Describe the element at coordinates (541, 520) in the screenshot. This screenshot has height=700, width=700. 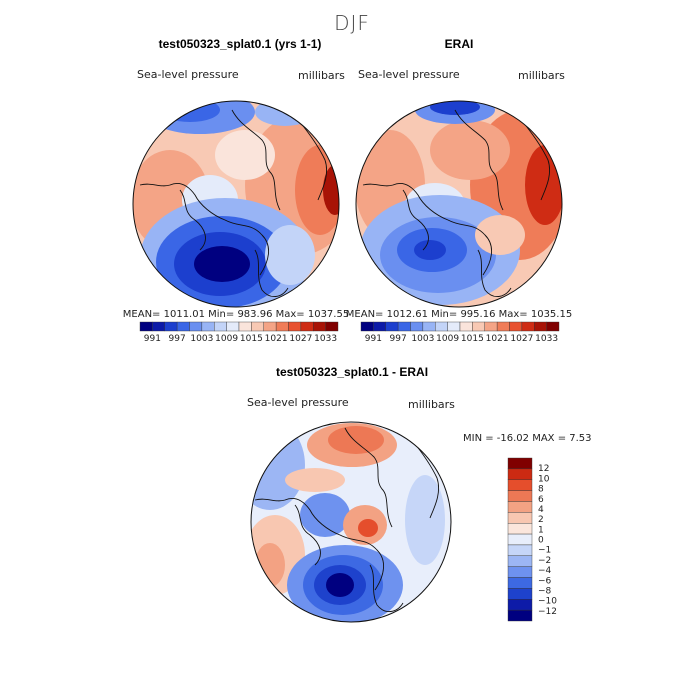
I see `colorbar-tick-label: 2` at that location.